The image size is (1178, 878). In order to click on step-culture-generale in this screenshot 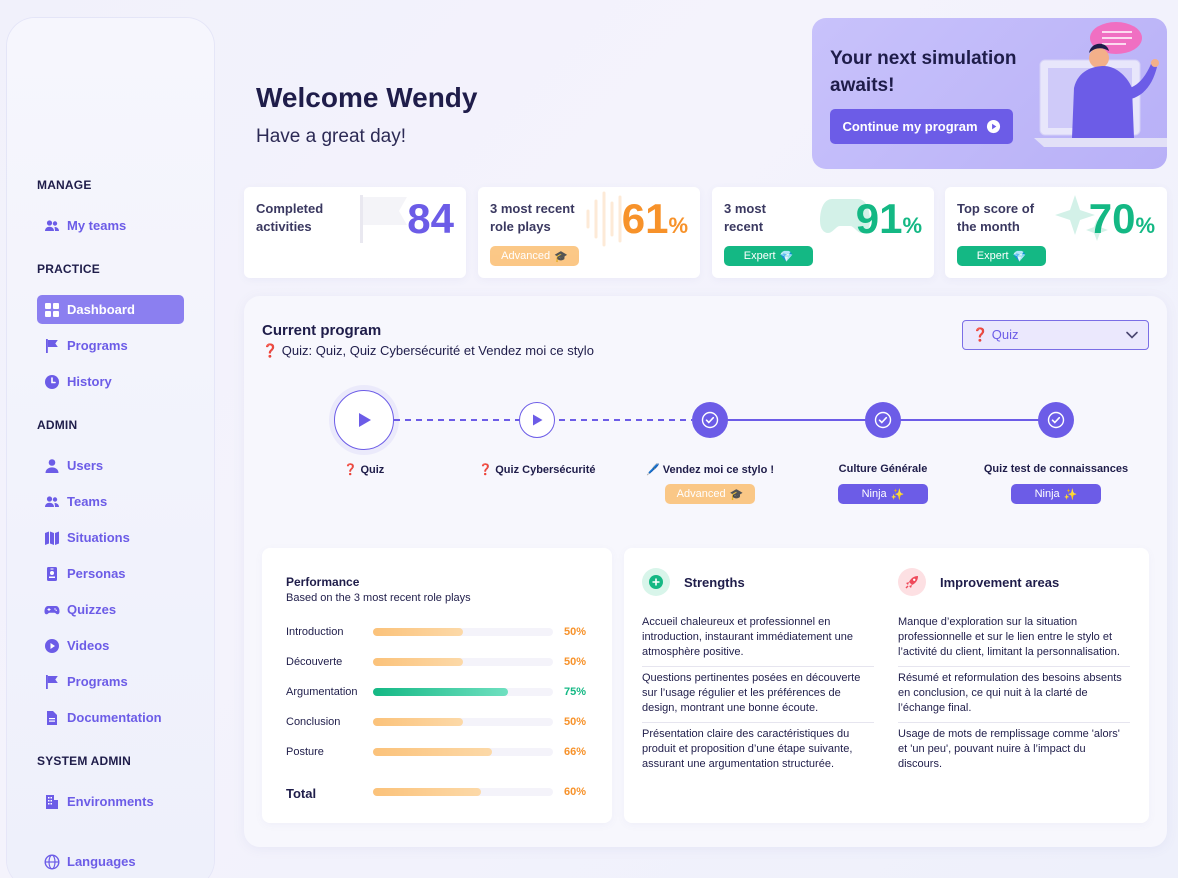, I will do `click(883, 420)`.